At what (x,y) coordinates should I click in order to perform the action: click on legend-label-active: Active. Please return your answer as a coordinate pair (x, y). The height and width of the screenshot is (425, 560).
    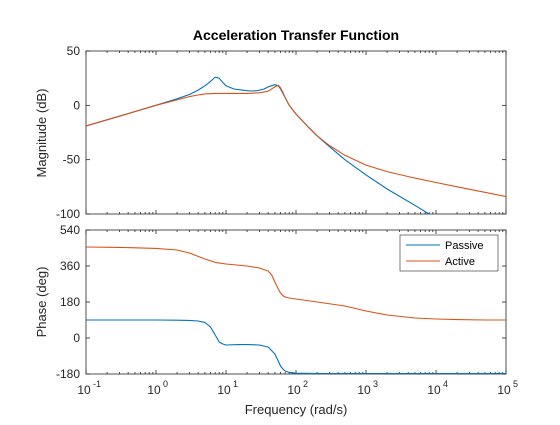
    Looking at the image, I should click on (460, 262).